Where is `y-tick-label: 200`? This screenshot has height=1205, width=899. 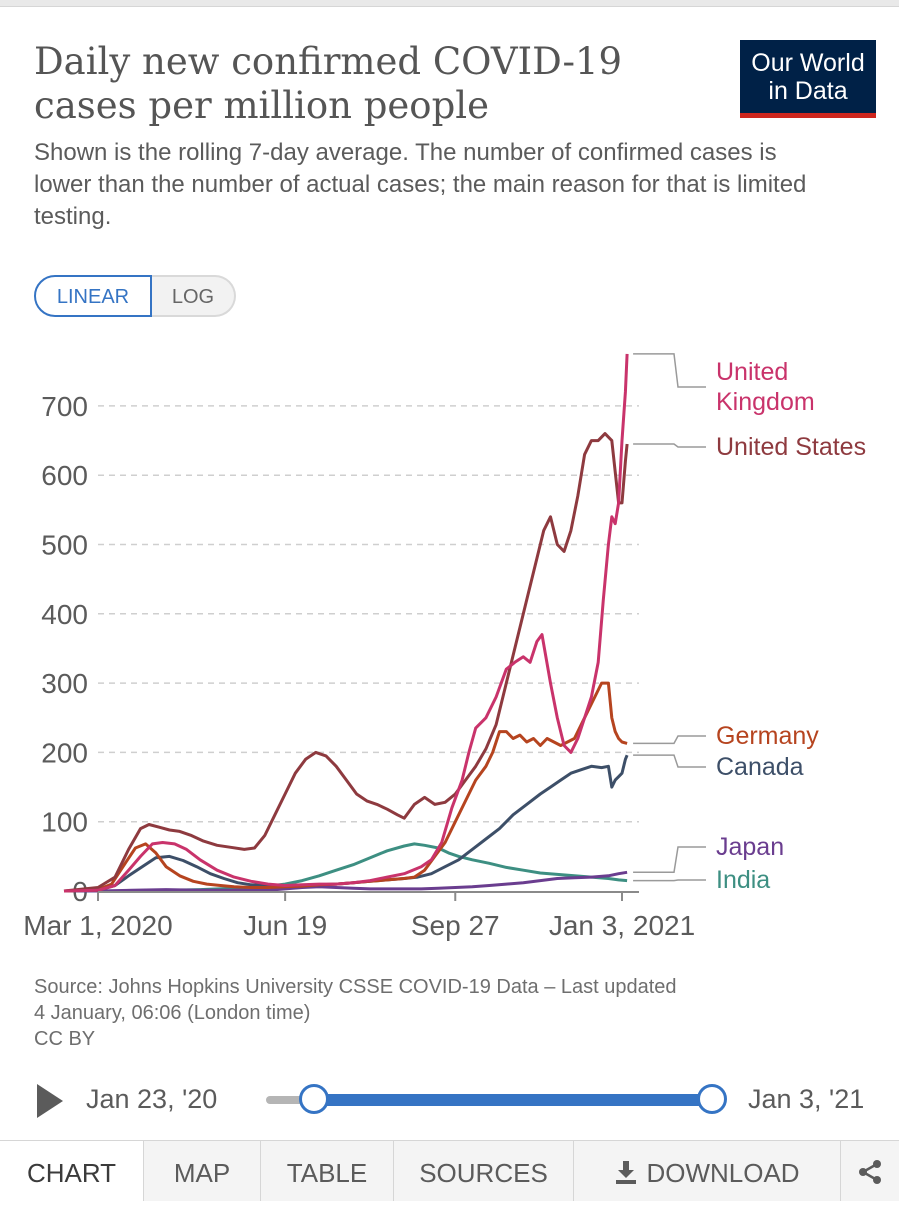 y-tick-label: 200 is located at coordinates (64, 752).